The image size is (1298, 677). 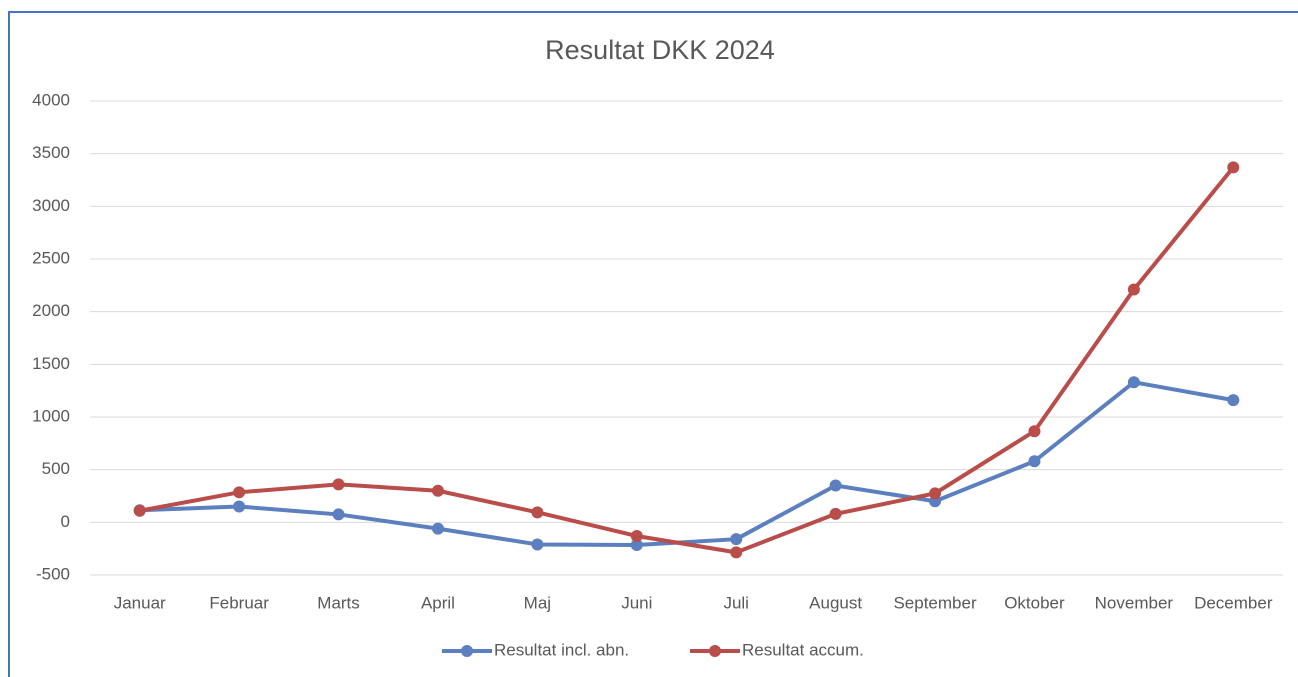 What do you see at coordinates (660, 50) in the screenshot?
I see `chart-title: Resultat DKK 2024` at bounding box center [660, 50].